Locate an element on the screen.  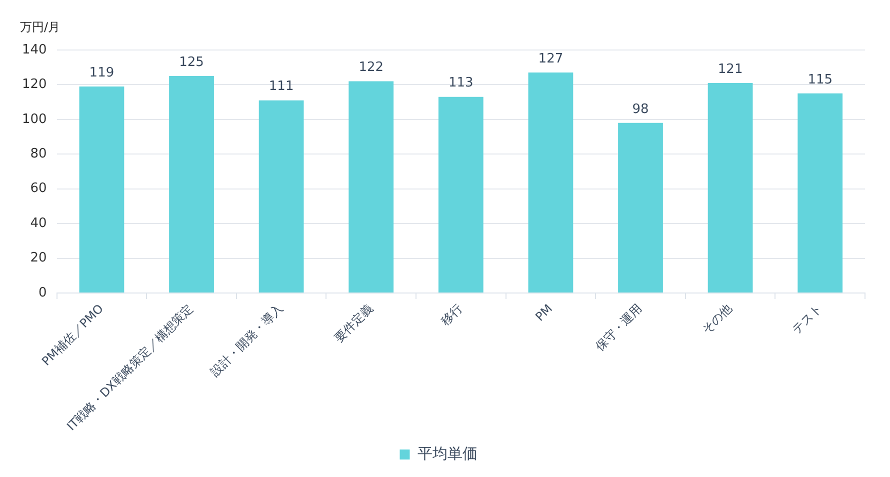
x-tick-label: PM is located at coordinates (544, 312).